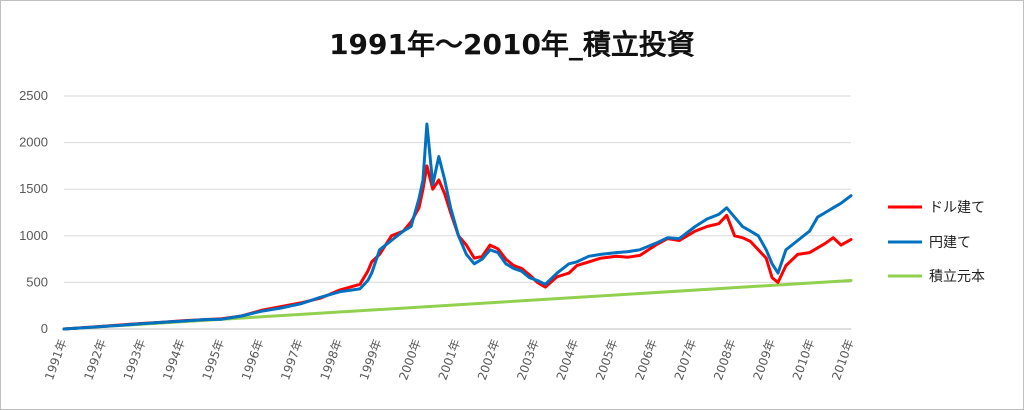 This screenshot has height=410, width=1024. Describe the element at coordinates (332, 359) in the screenshot. I see `x-tick-label: 1998年` at that location.